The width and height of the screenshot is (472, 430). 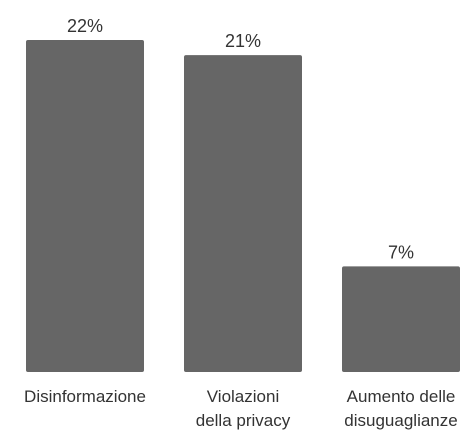 What do you see at coordinates (243, 41) in the screenshot?
I see `value-label-1: 21%` at bounding box center [243, 41].